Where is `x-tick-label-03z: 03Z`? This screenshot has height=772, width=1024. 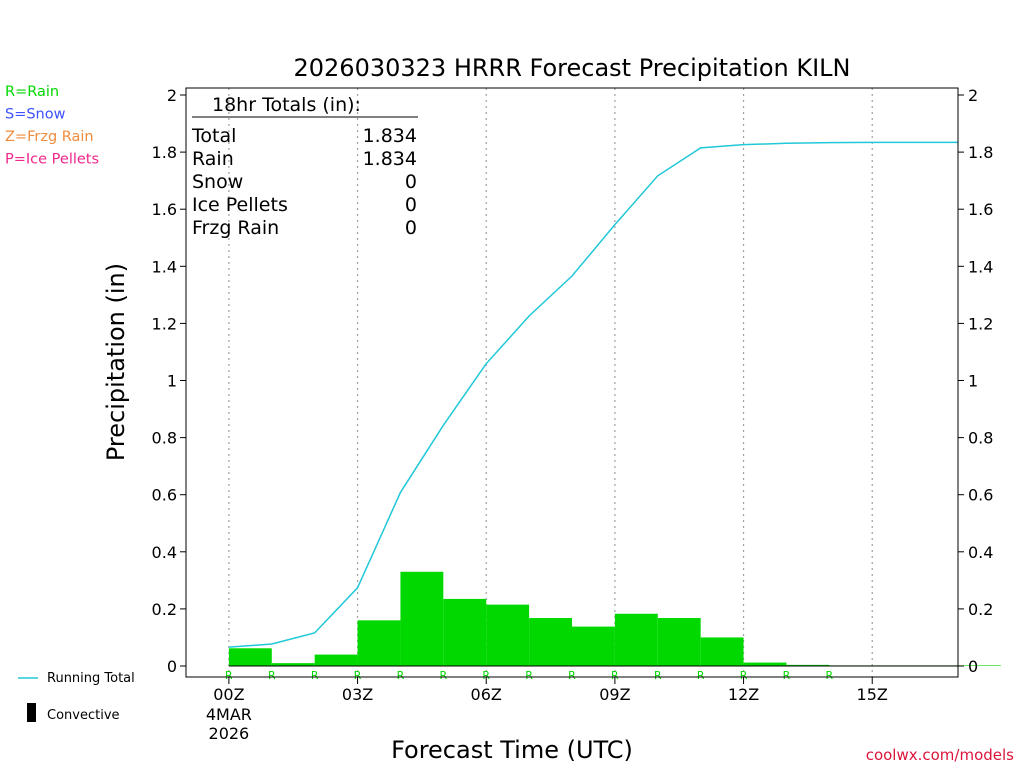
x-tick-label-03z: 03Z is located at coordinates (357, 694).